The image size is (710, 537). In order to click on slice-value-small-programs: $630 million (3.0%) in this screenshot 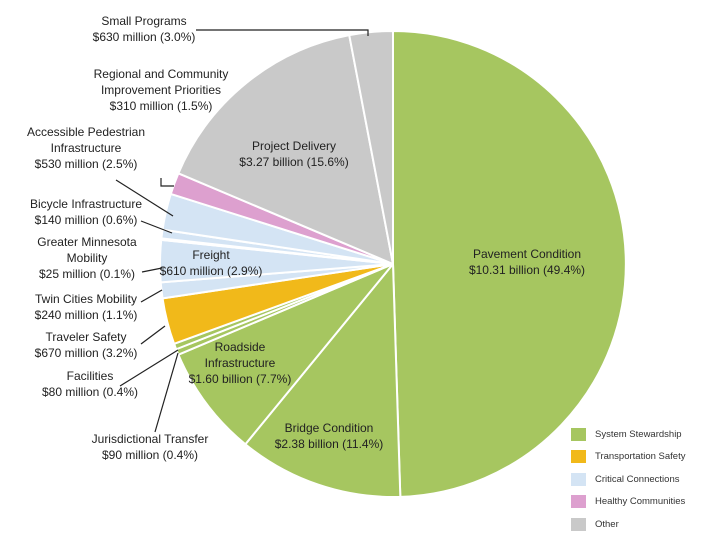, I will do `click(144, 37)`.